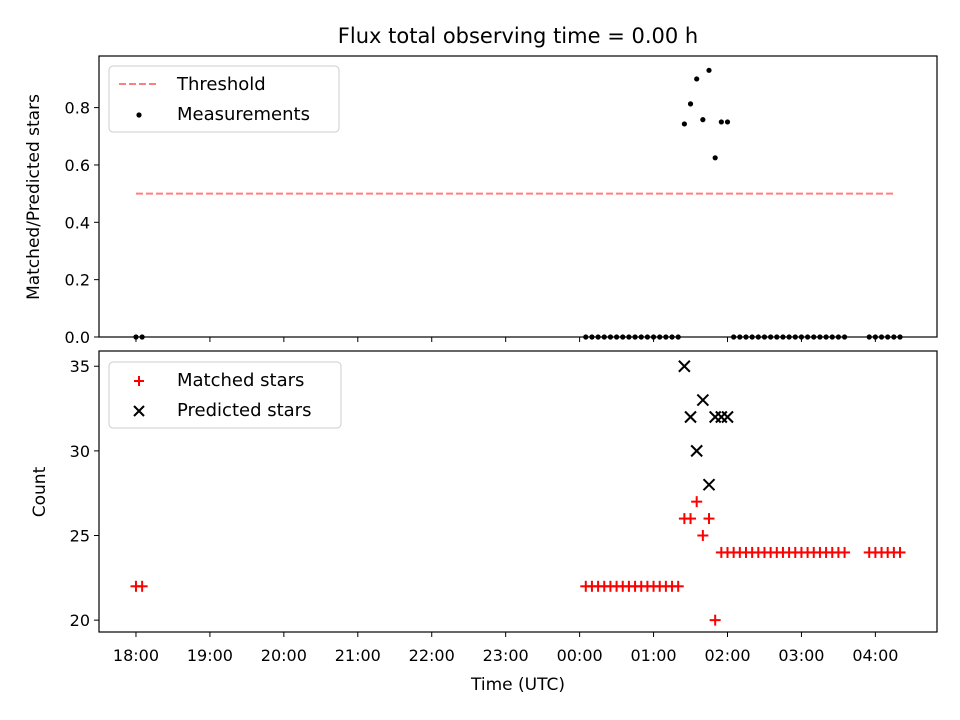  What do you see at coordinates (801, 655) in the screenshot?
I see `bottom-x-tick-label: 03:00` at bounding box center [801, 655].